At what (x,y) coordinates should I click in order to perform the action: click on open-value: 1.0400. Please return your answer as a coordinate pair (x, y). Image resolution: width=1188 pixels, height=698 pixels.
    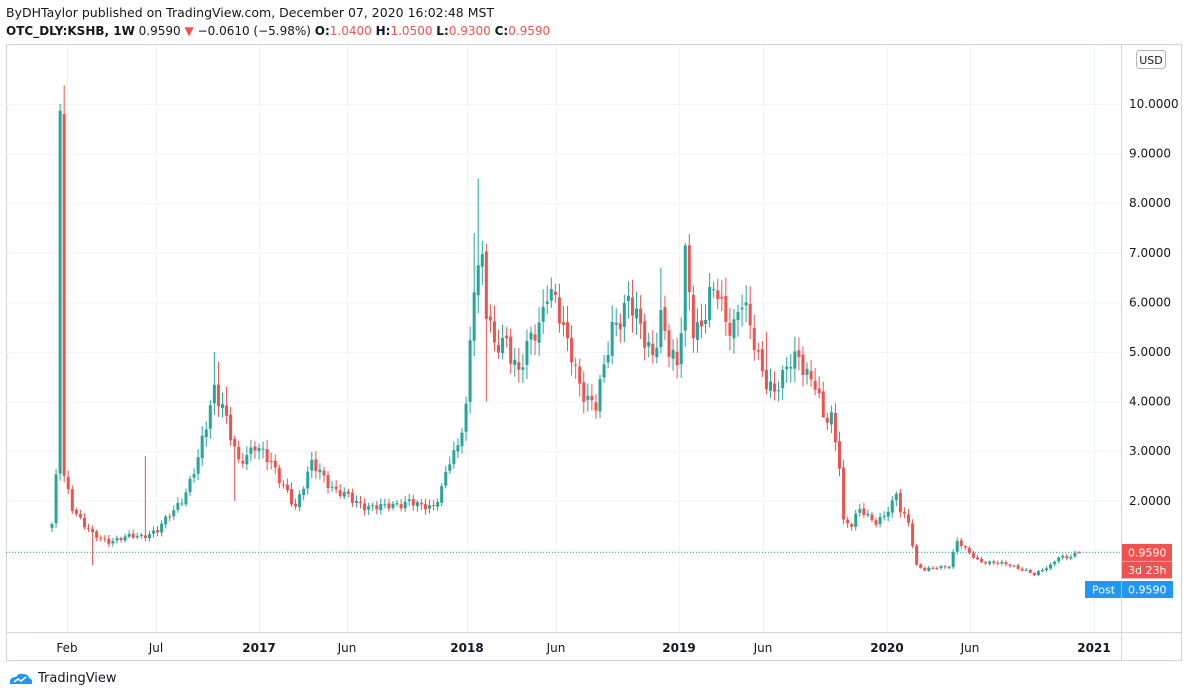
    Looking at the image, I should click on (350, 31).